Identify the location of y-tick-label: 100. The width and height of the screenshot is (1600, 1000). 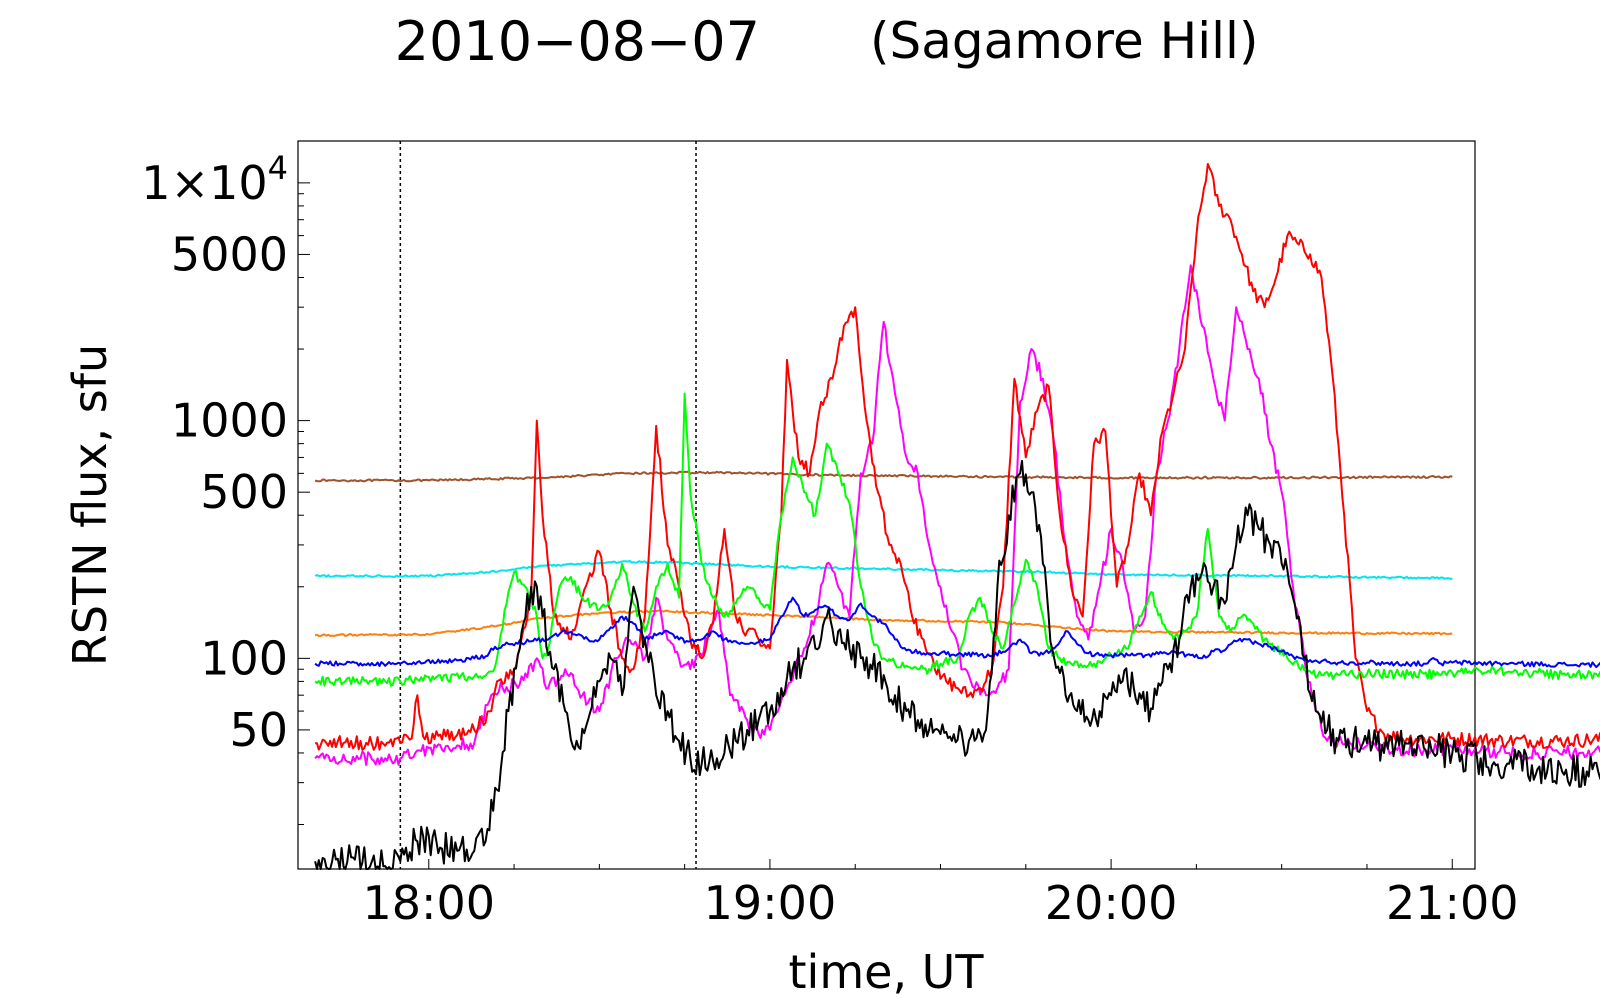
(244, 658).